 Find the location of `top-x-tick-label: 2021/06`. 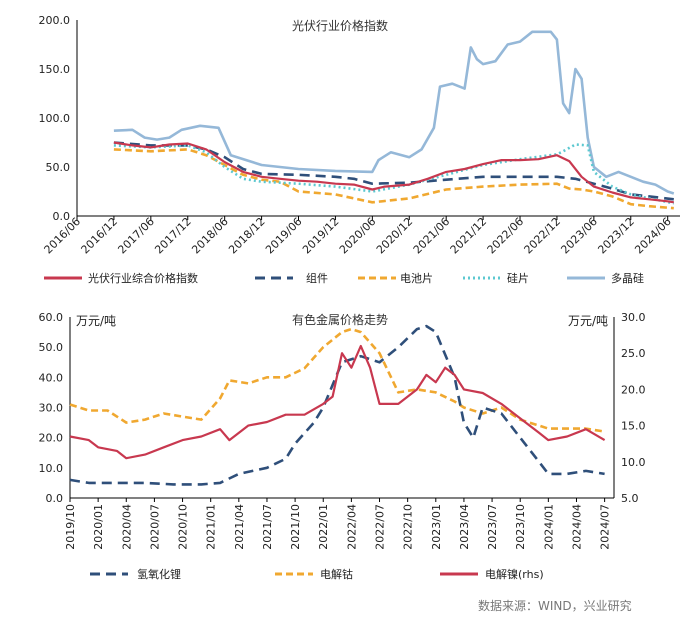

top-x-tick-label: 2021/06 is located at coordinates (432, 236).